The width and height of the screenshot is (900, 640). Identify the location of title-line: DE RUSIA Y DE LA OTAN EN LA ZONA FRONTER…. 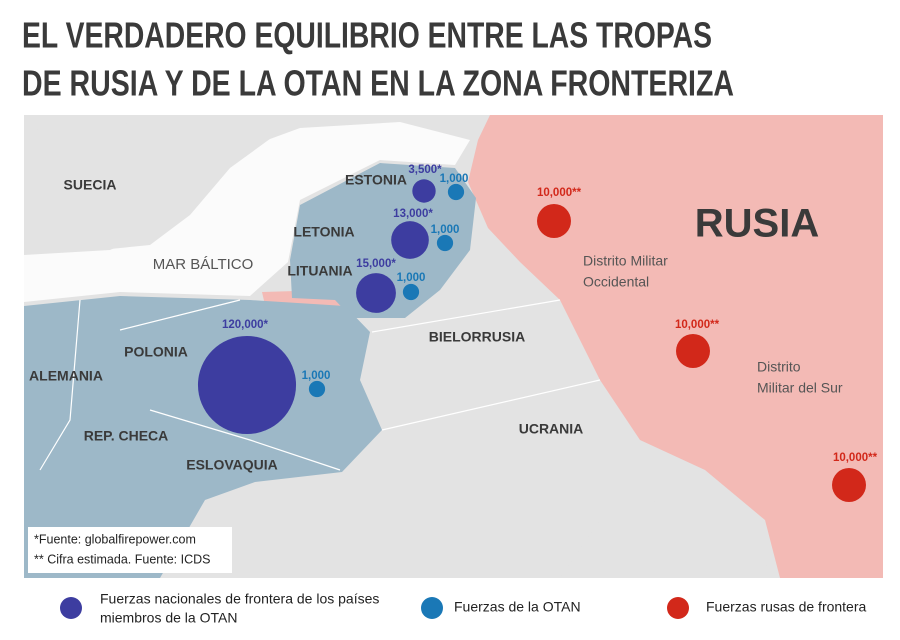
(378, 83).